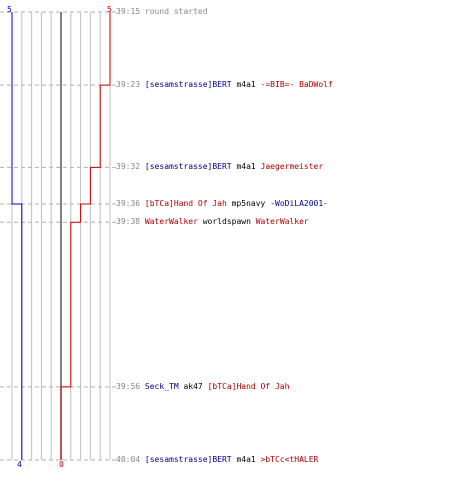  I want to click on event-victim: >bTCc<tHALER, so click(289, 459).